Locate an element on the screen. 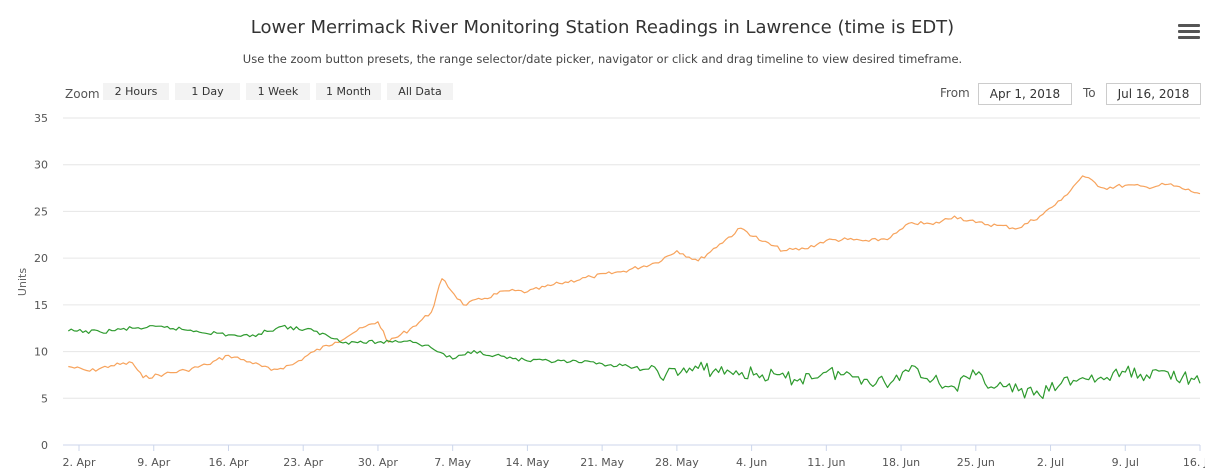  y-tick-label: 5 is located at coordinates (44, 398).